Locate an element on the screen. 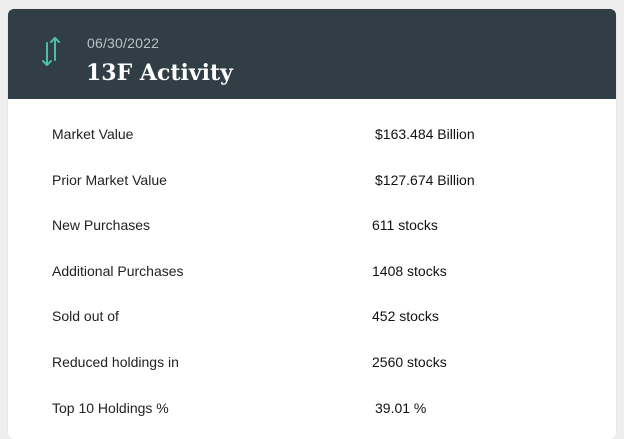  row-value: 452 stocks is located at coordinates (405, 316).